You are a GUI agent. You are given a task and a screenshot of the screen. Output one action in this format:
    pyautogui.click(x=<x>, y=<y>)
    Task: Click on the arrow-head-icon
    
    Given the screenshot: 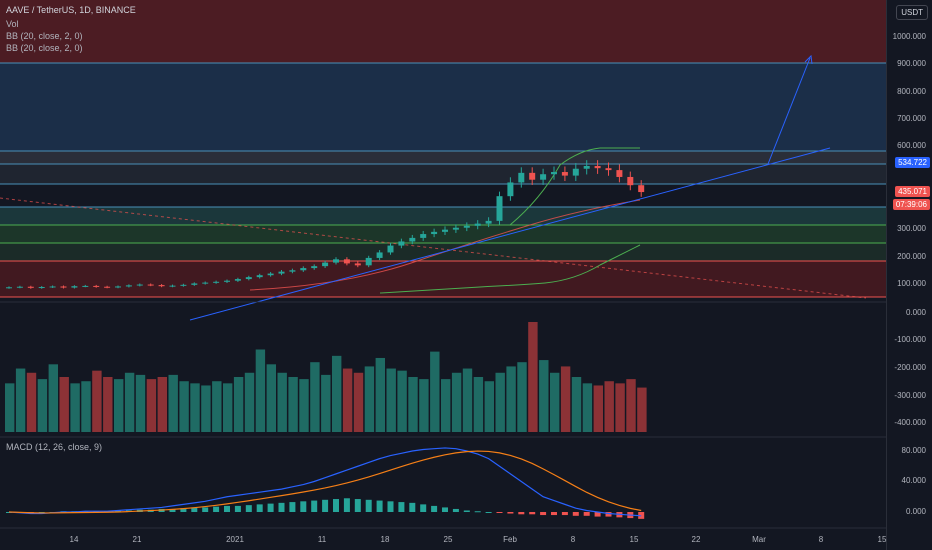 What is the action you would take?
    pyautogui.click(x=808, y=59)
    